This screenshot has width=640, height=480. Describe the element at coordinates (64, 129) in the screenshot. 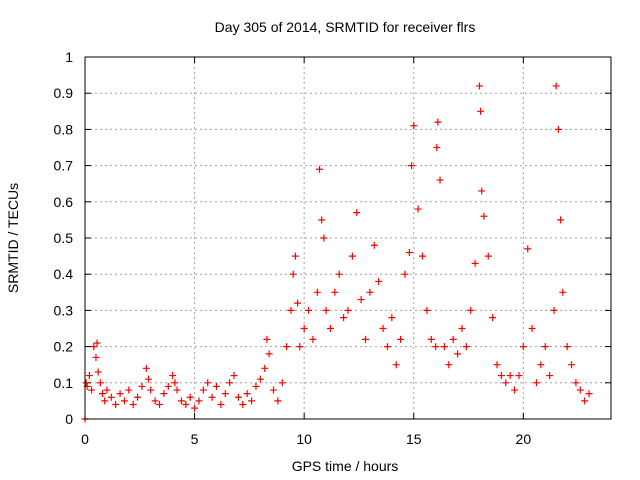

I see `y-tick-label: 0.8` at that location.